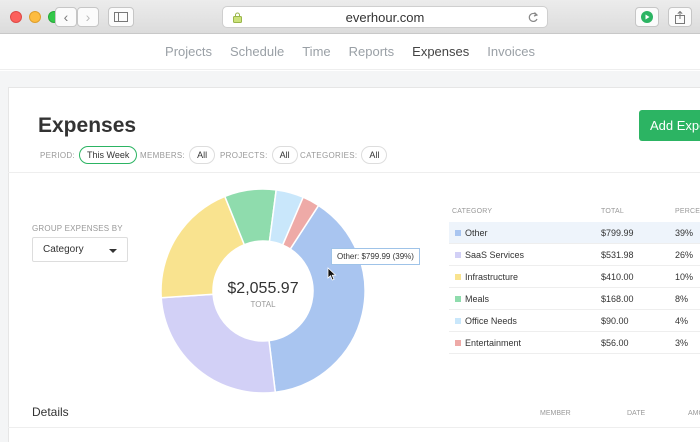 Image resolution: width=700 pixels, height=442 pixels. What do you see at coordinates (284, 155) in the screenshot?
I see `projects-pill: All` at bounding box center [284, 155].